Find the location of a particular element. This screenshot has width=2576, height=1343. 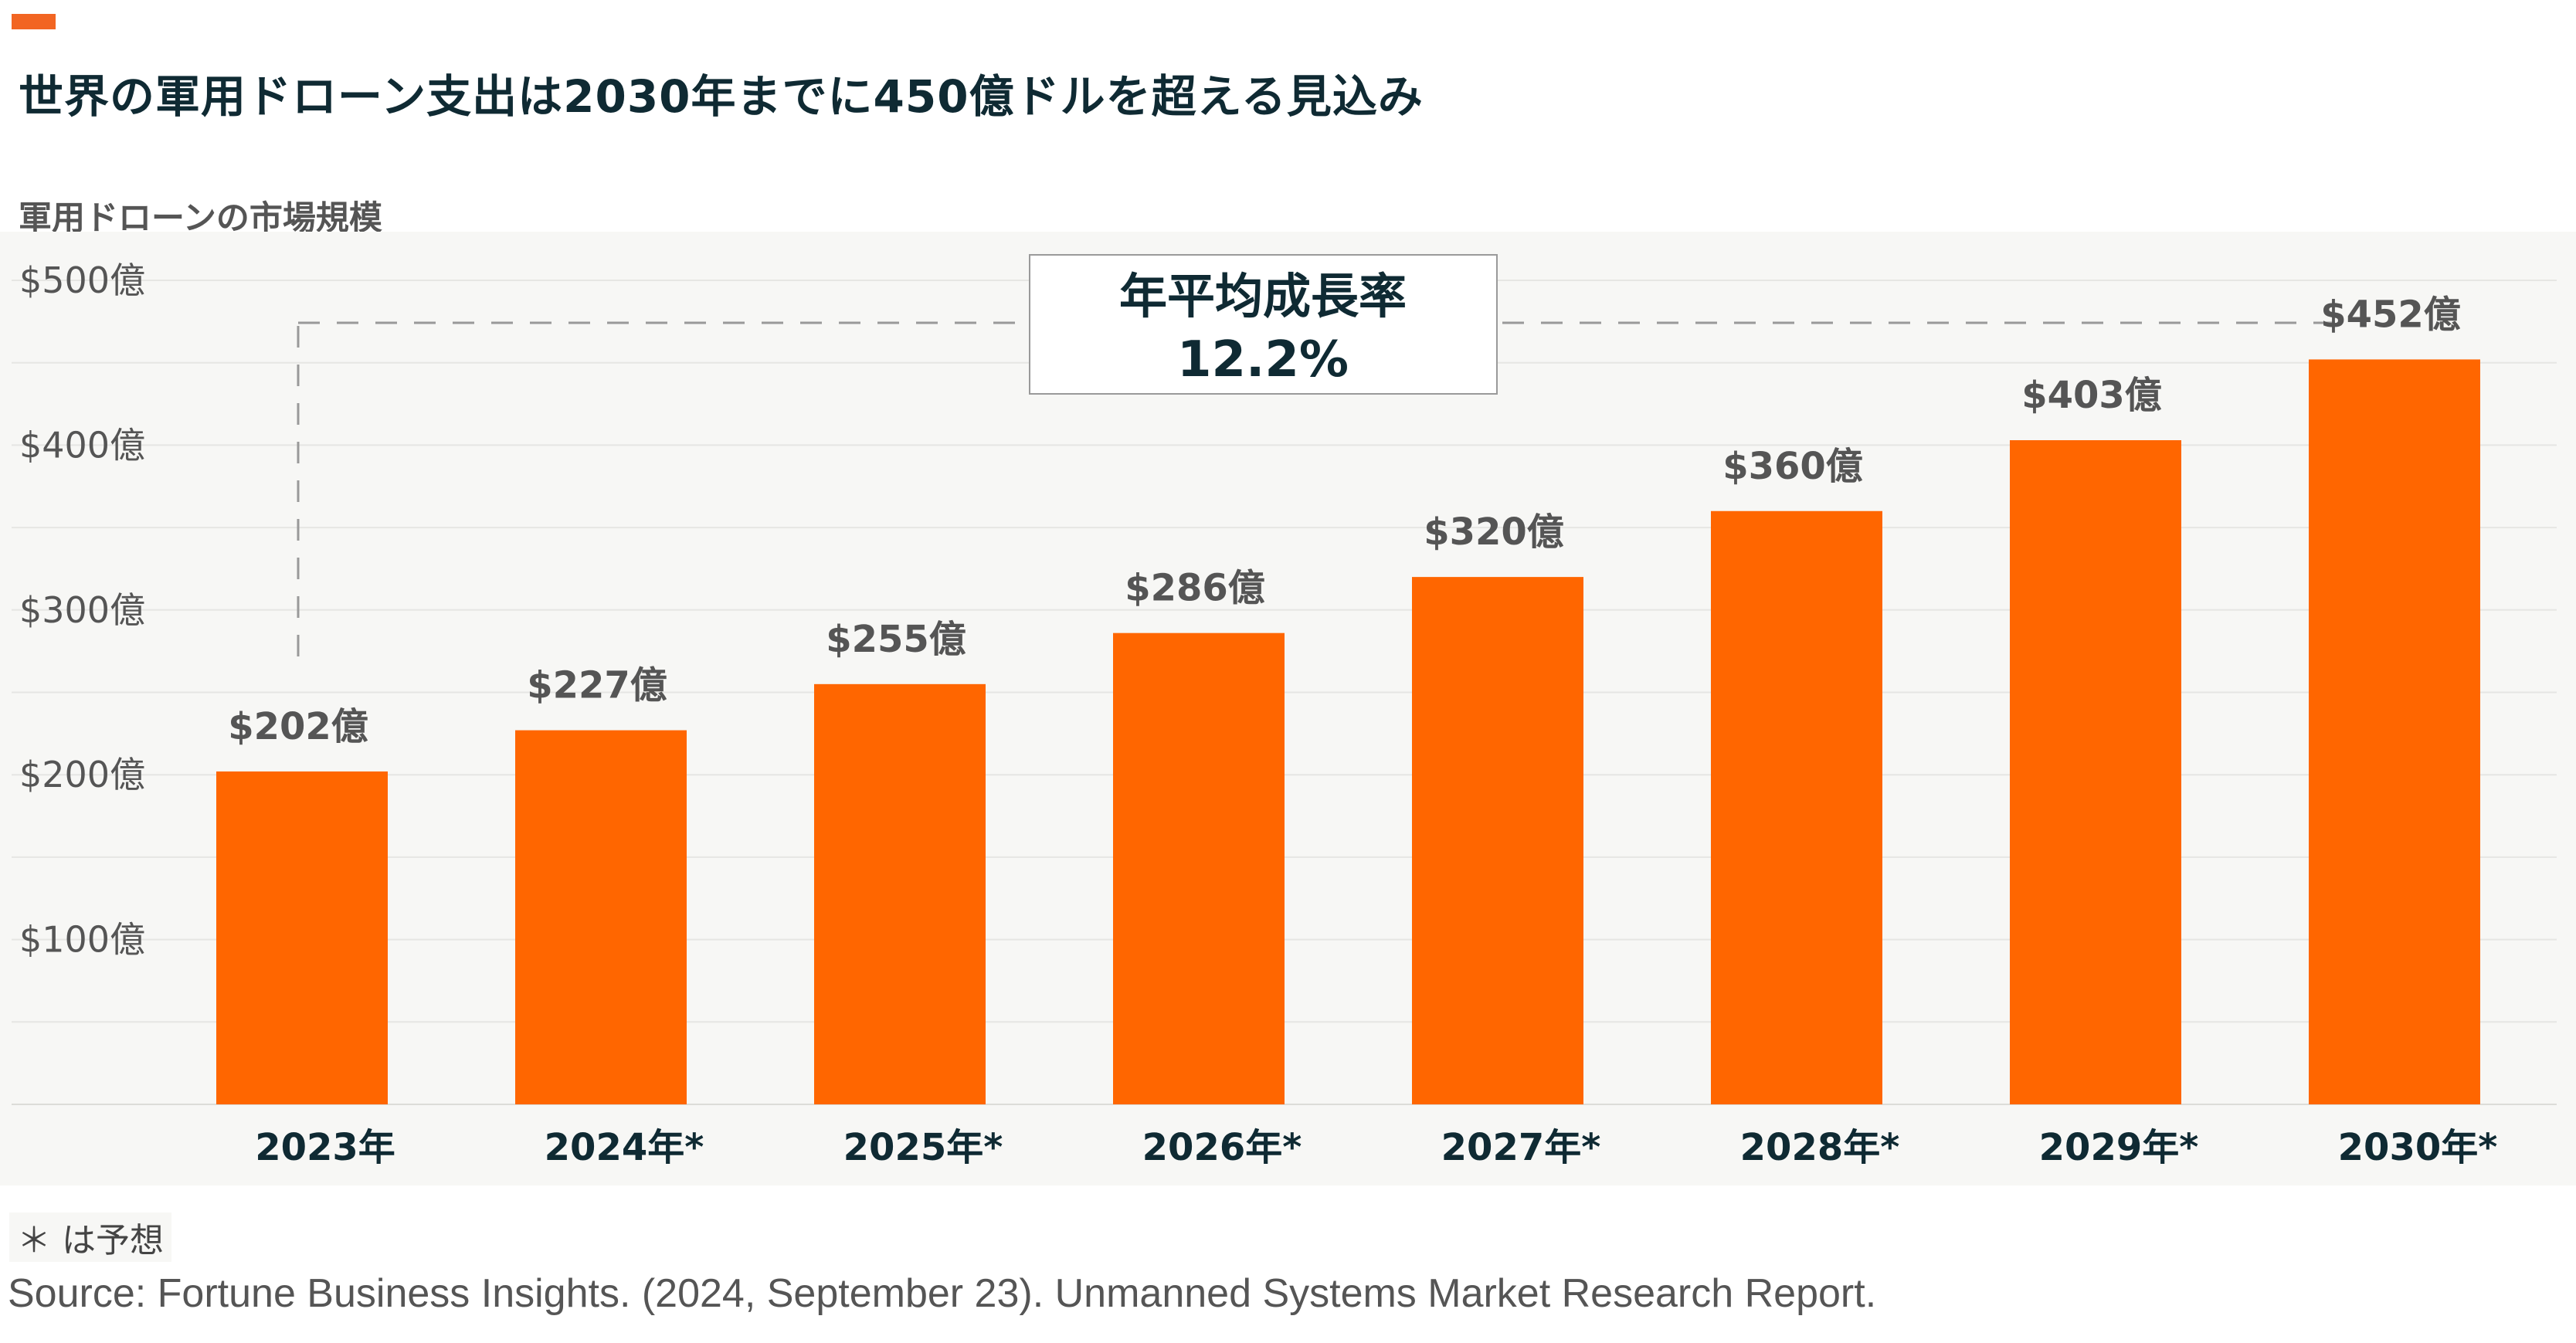

footnote: ＊ は予想 is located at coordinates (90, 1237).